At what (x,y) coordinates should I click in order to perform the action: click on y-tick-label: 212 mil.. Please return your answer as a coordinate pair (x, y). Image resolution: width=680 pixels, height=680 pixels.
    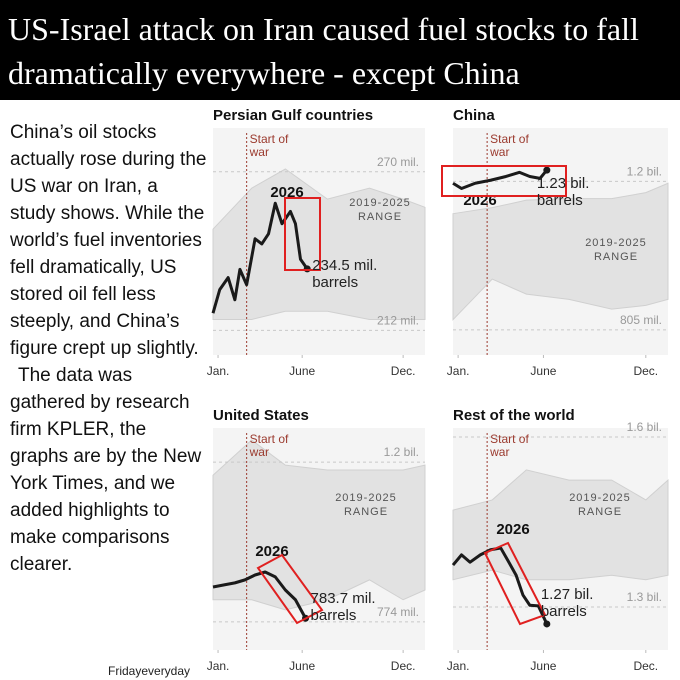
    Looking at the image, I should click on (398, 320).